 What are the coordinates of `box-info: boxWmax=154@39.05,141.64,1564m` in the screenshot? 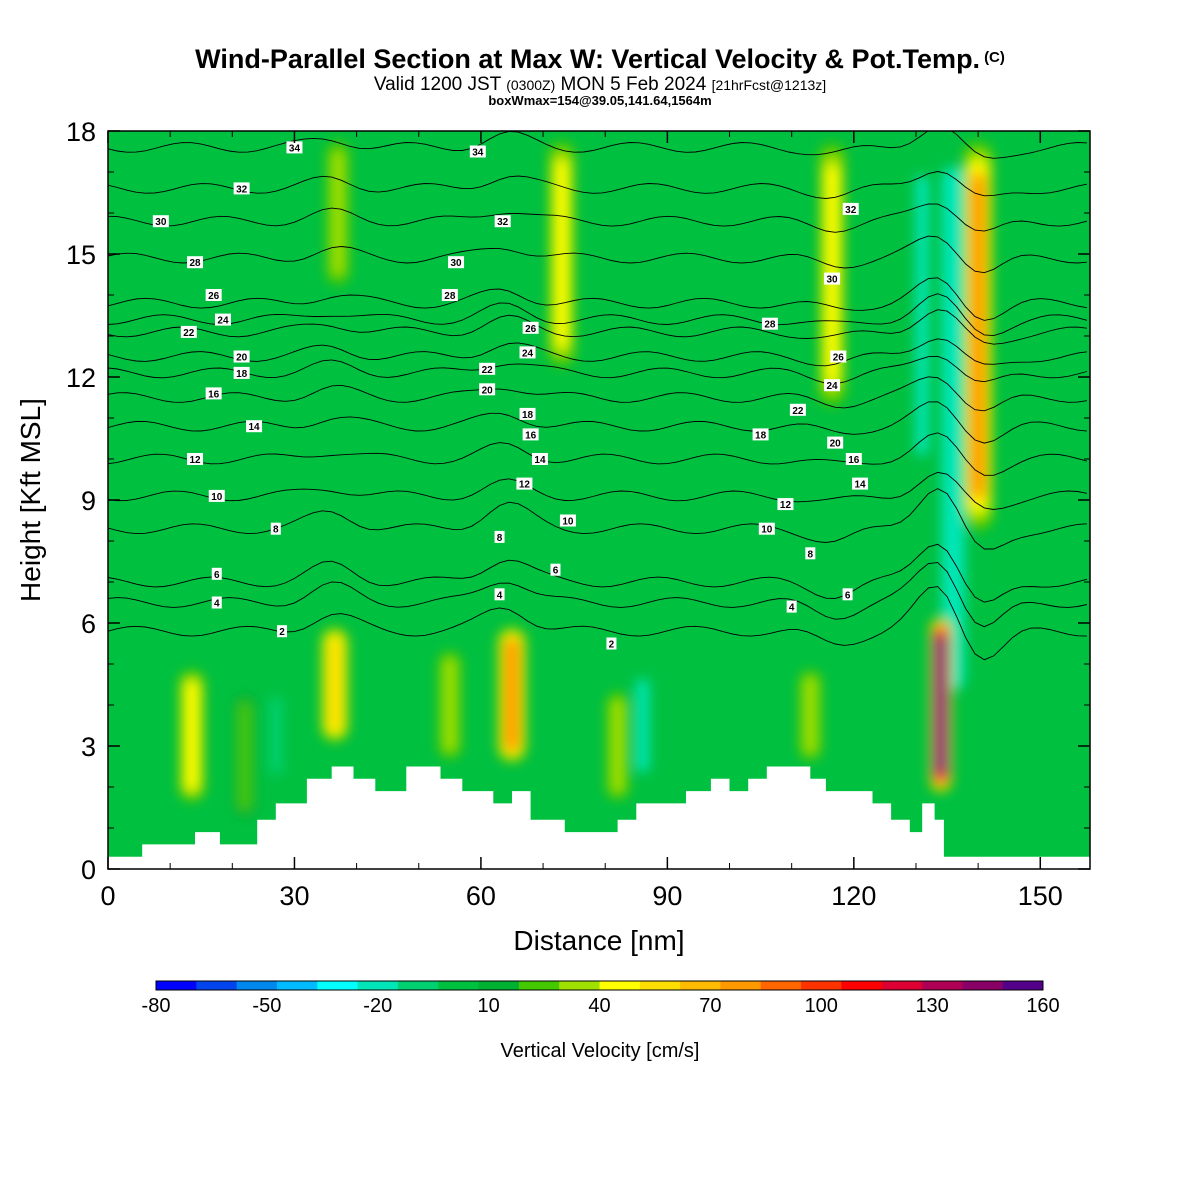 It's located at (600, 100).